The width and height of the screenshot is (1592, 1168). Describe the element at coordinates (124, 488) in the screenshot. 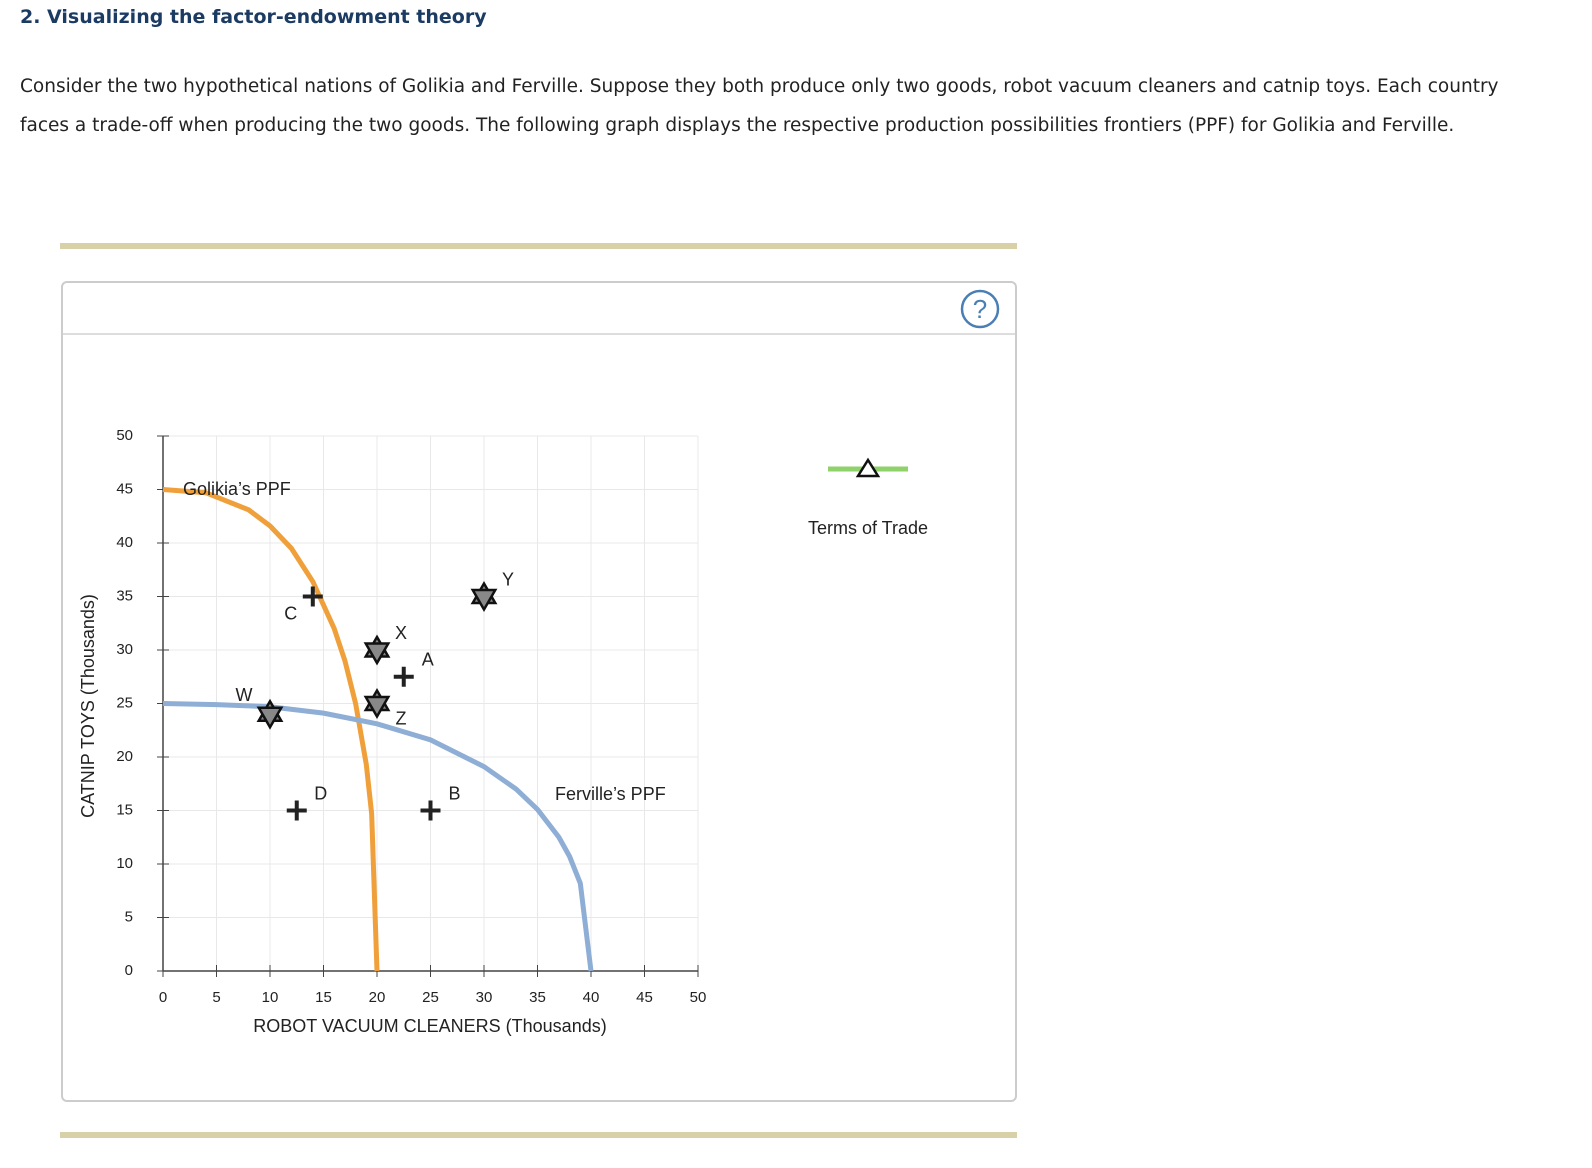

I see `y-tick-label: 45` at that location.